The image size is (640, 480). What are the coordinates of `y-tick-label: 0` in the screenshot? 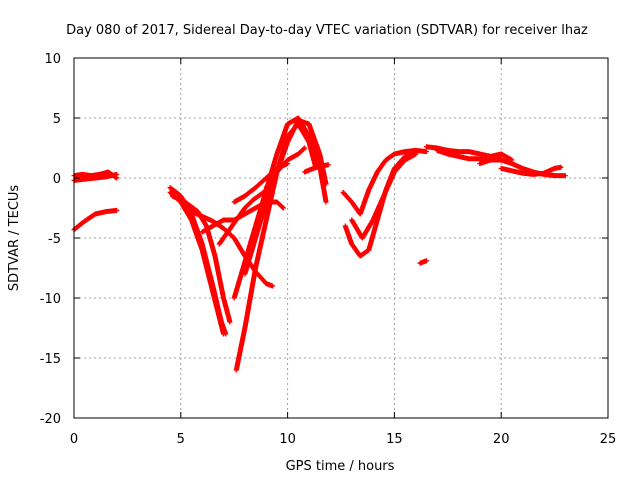 It's located at (57, 179).